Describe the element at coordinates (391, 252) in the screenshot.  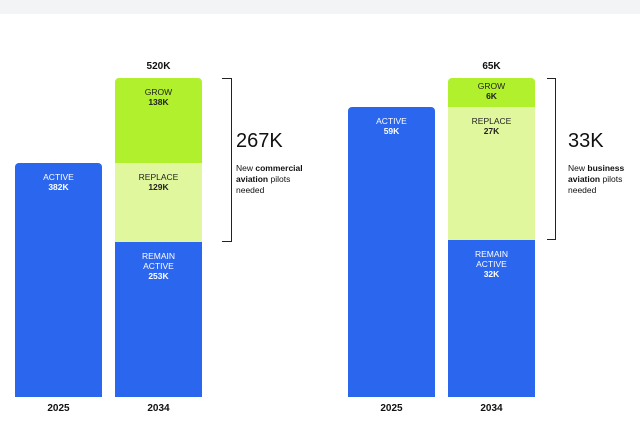
I see `bar-segment: ACTIVE 59K` at that location.